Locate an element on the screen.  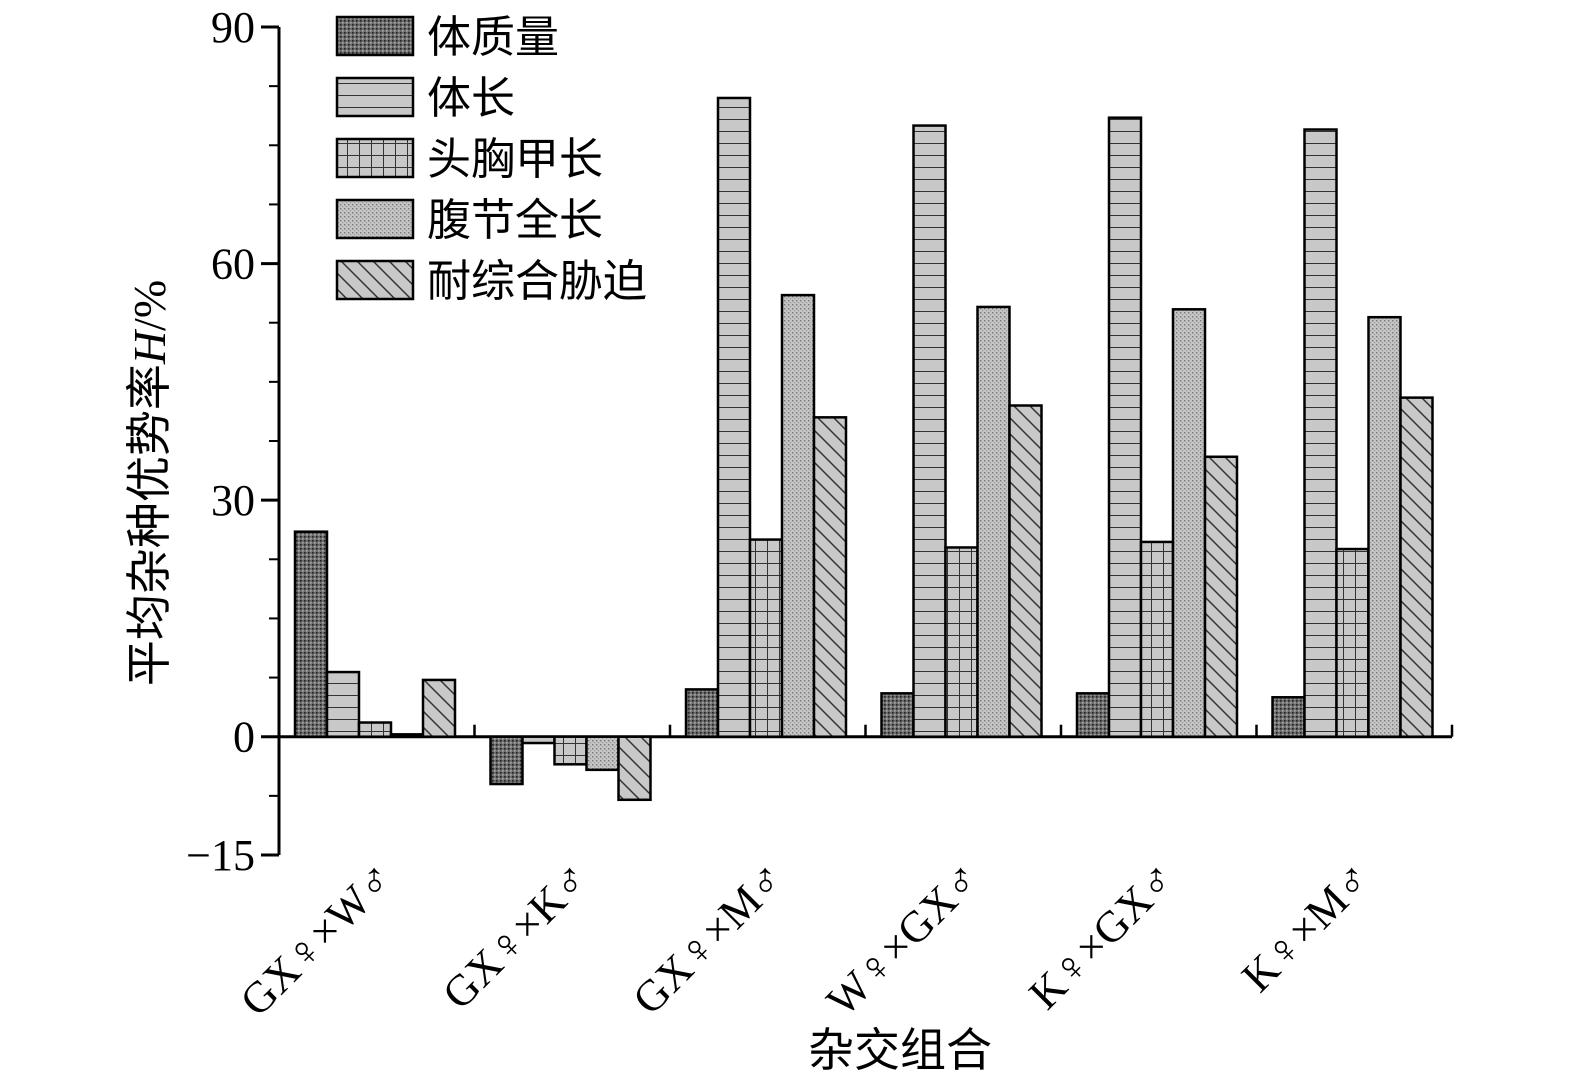
y-tick-label: 60 is located at coordinates (233, 264).